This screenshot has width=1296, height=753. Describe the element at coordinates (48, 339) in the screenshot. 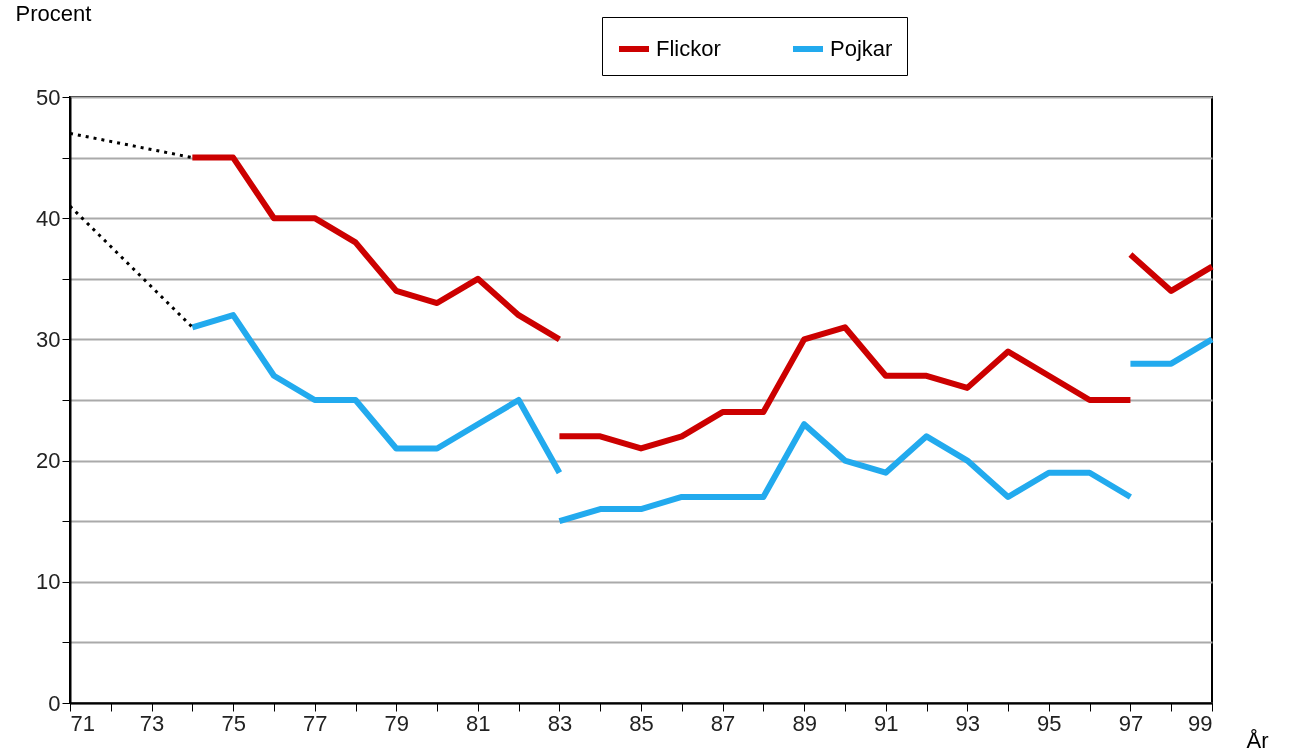

I see `y-tick-label: 30` at that location.